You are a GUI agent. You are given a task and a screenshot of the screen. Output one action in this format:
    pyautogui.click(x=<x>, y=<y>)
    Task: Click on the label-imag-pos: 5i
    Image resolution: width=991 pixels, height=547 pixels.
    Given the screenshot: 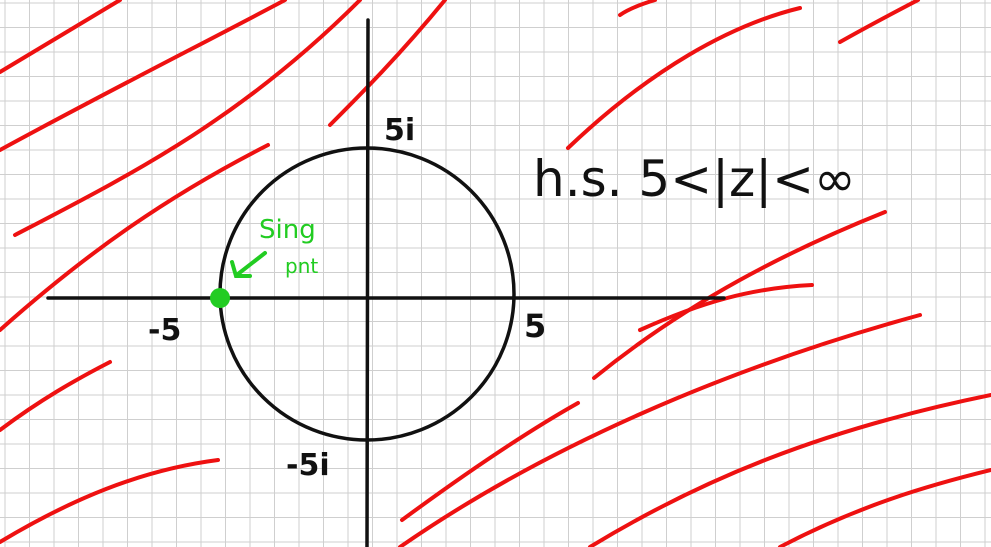 What is the action you would take?
    pyautogui.click(x=399, y=130)
    